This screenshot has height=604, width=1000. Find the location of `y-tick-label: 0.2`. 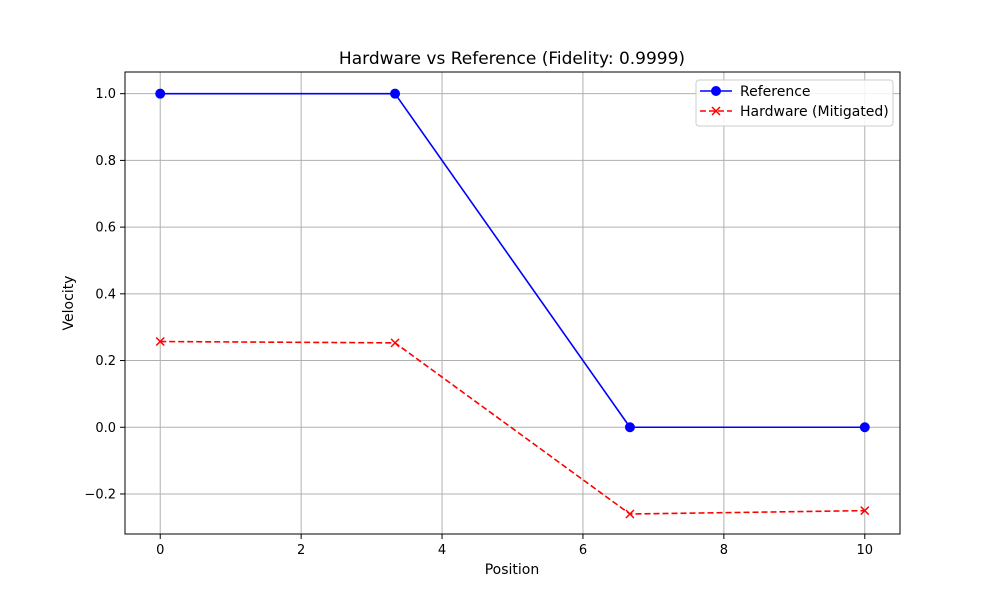

y-tick-label: 0.2 is located at coordinates (105, 361).